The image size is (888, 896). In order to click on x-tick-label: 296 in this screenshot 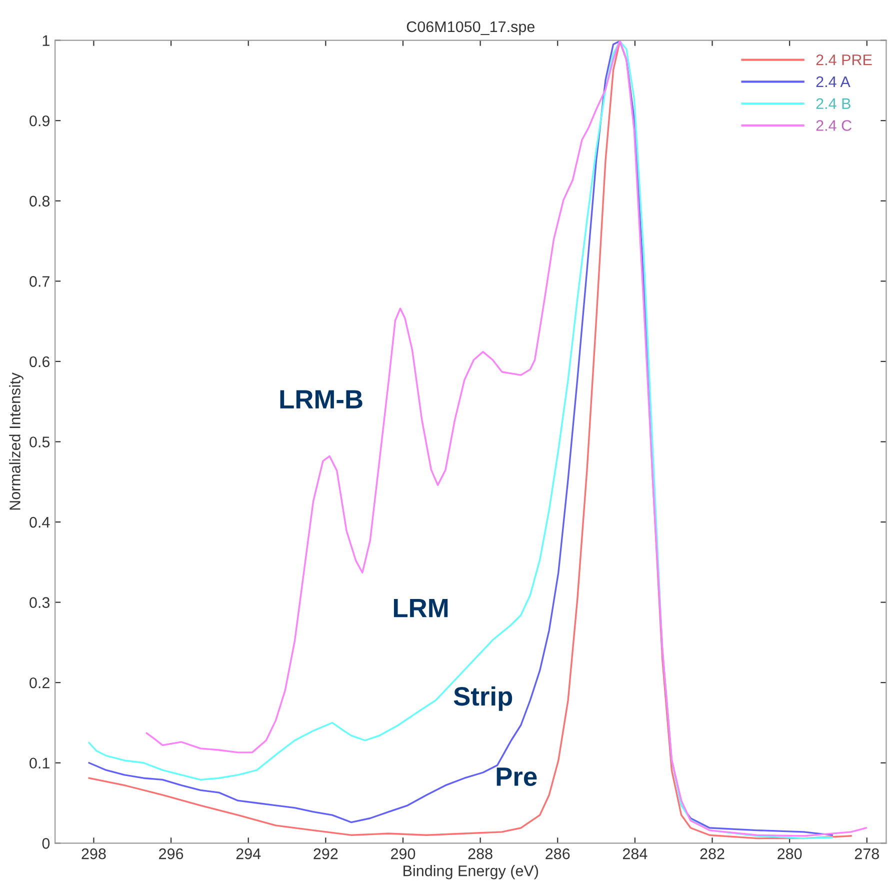, I will do `click(171, 854)`.